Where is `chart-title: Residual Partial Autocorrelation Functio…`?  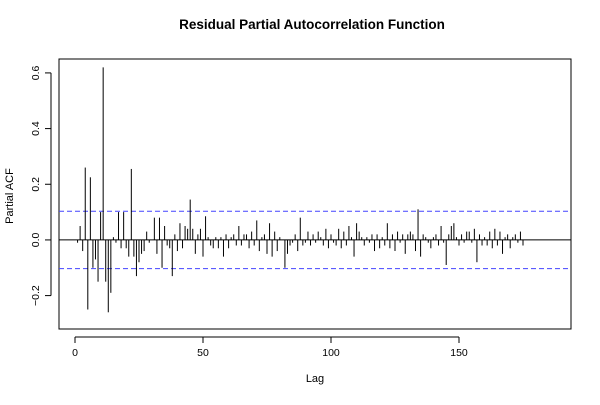
chart-title: Residual Partial Autocorrelation Functio… is located at coordinates (312, 24).